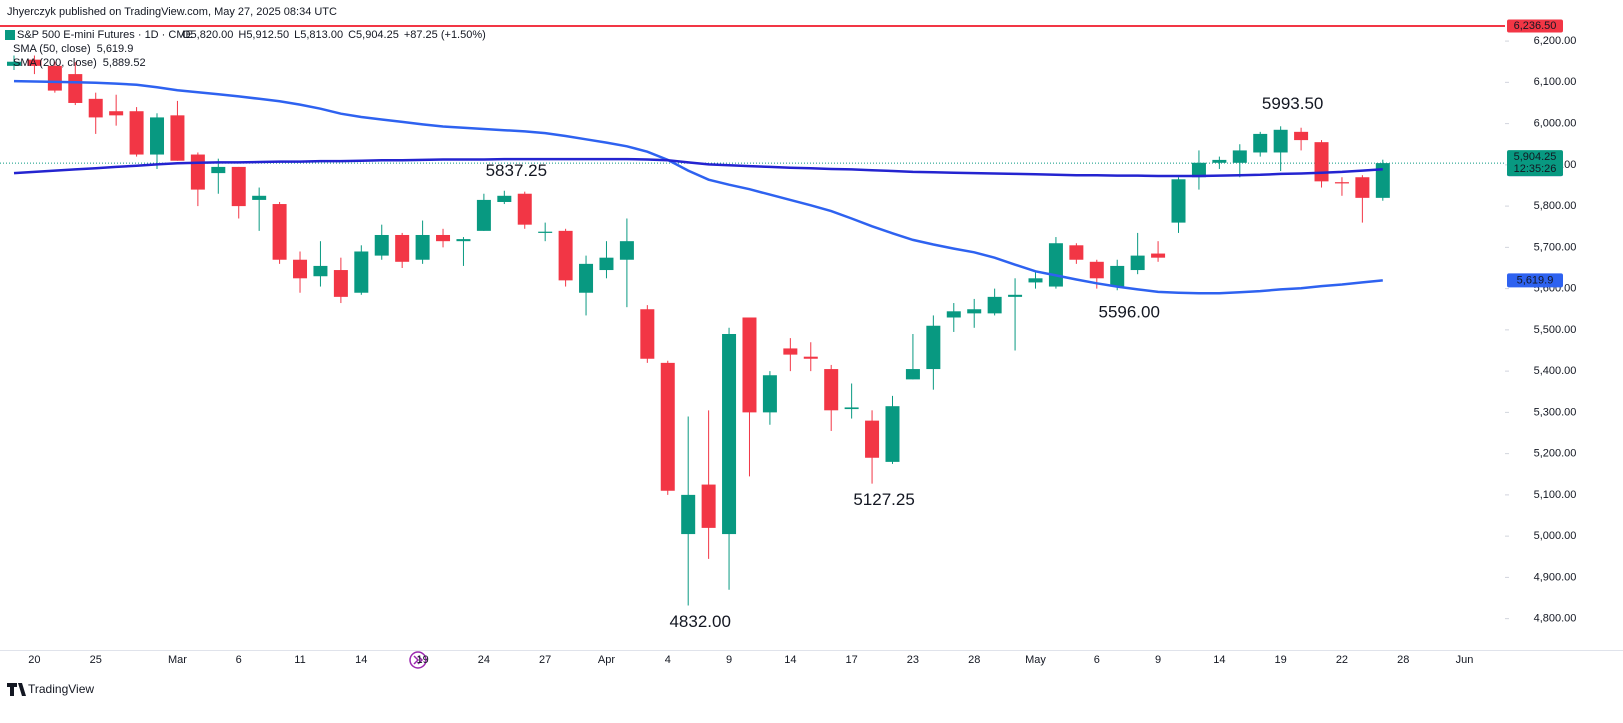 The height and width of the screenshot is (723, 1623). I want to click on x-tick-label: 20, so click(34, 660).